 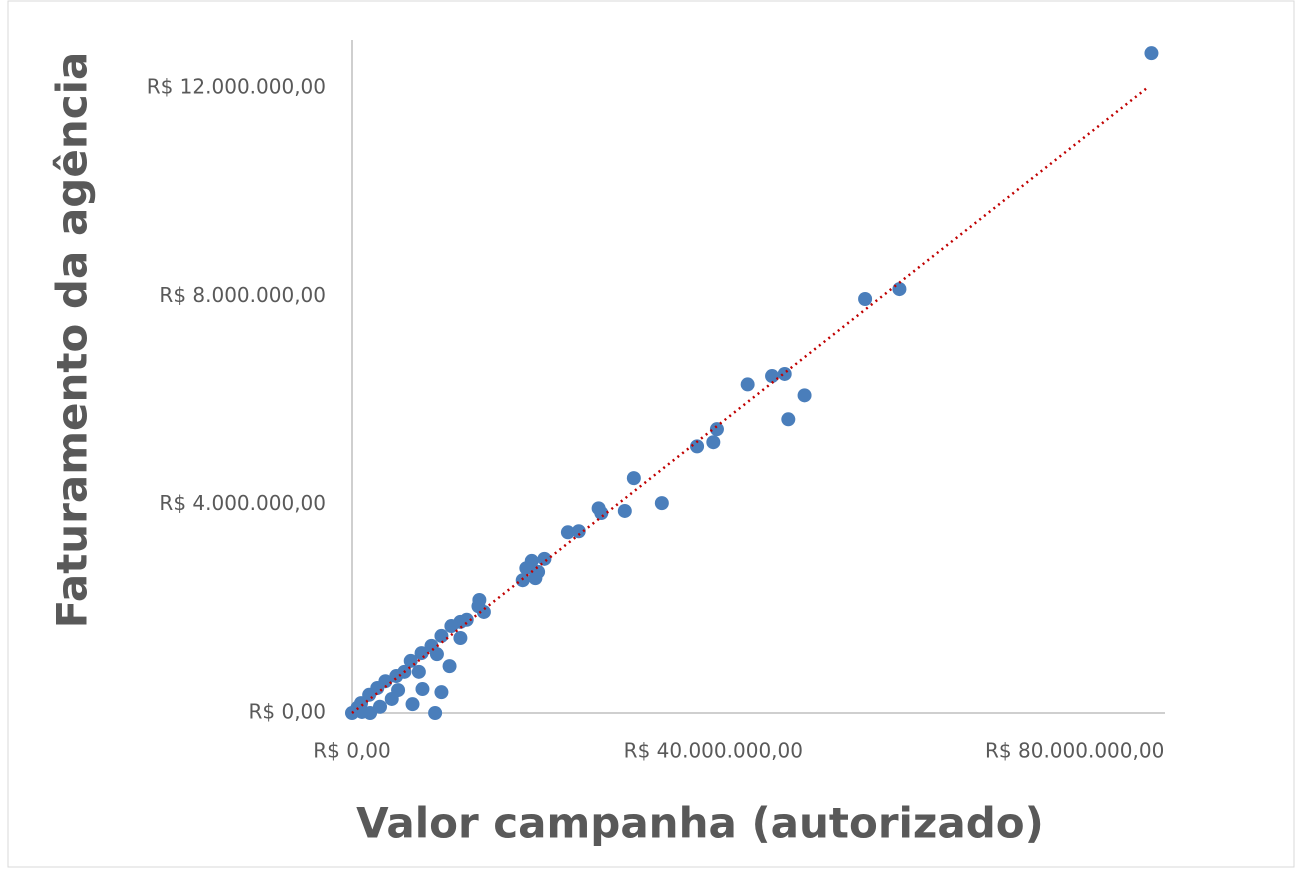 What do you see at coordinates (352, 751) in the screenshot?
I see `x-tick-label: R$ 0,00` at bounding box center [352, 751].